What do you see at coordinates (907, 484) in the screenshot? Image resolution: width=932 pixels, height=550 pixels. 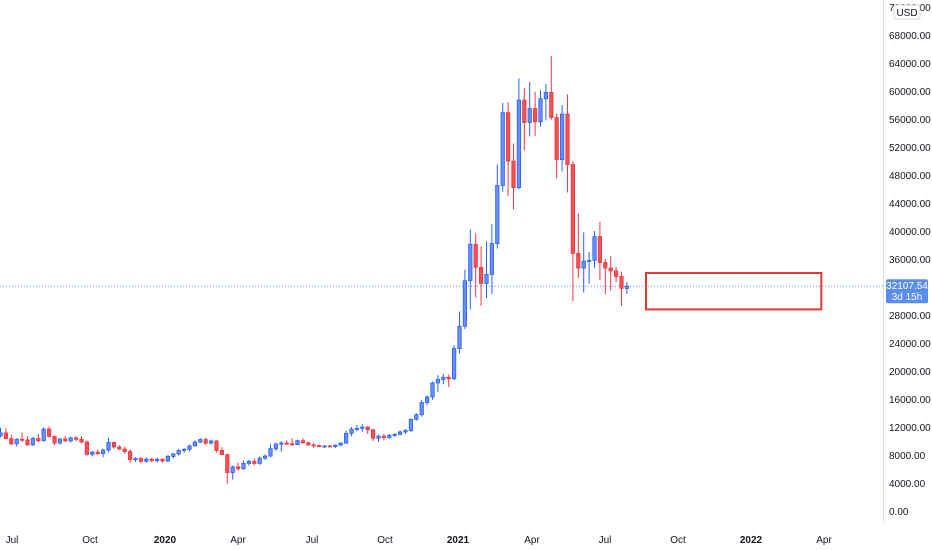 I see `price-tick-label: 4000.00` at bounding box center [907, 484].